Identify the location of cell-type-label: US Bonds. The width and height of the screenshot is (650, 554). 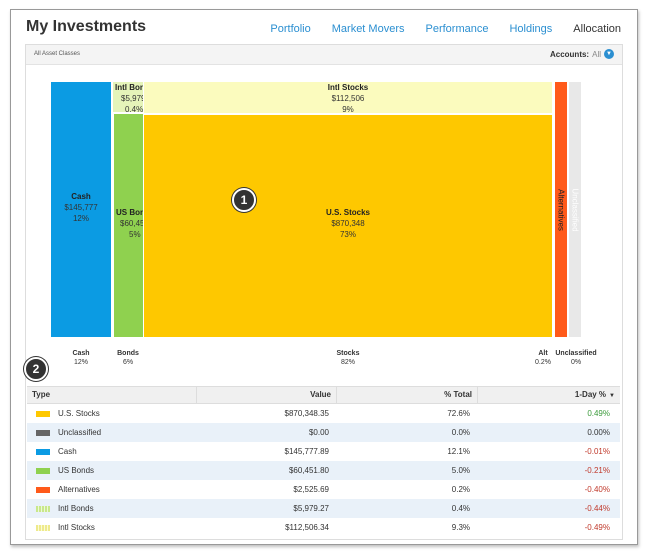
(76, 470).